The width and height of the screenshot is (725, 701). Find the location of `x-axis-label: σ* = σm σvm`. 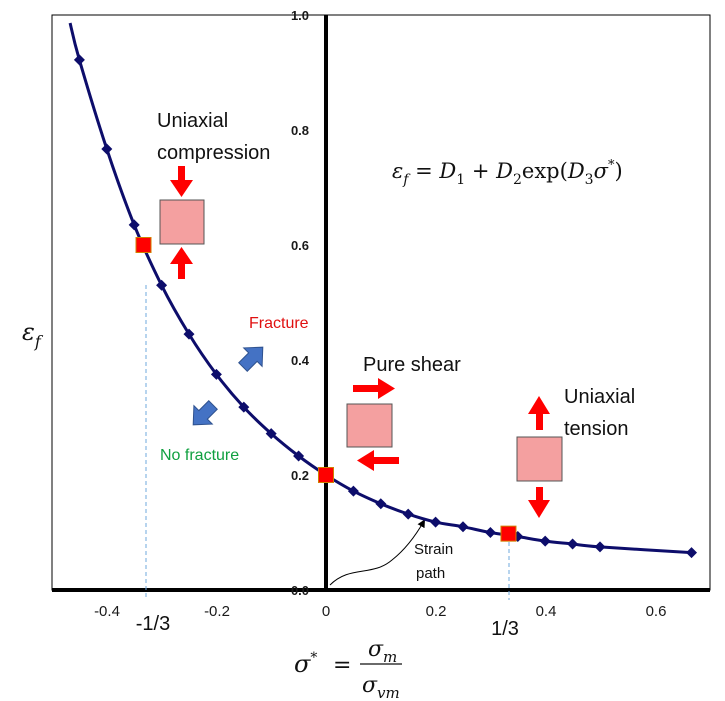

x-axis-label: σ* = σm σvm is located at coordinates (348, 669).